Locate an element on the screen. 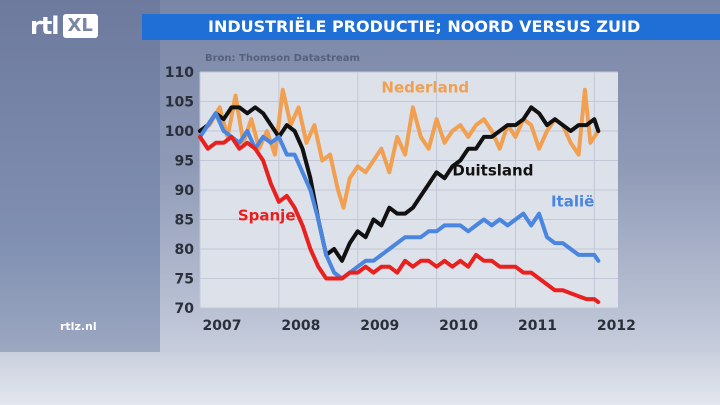  y-tick-label: 75 is located at coordinates (184, 280).